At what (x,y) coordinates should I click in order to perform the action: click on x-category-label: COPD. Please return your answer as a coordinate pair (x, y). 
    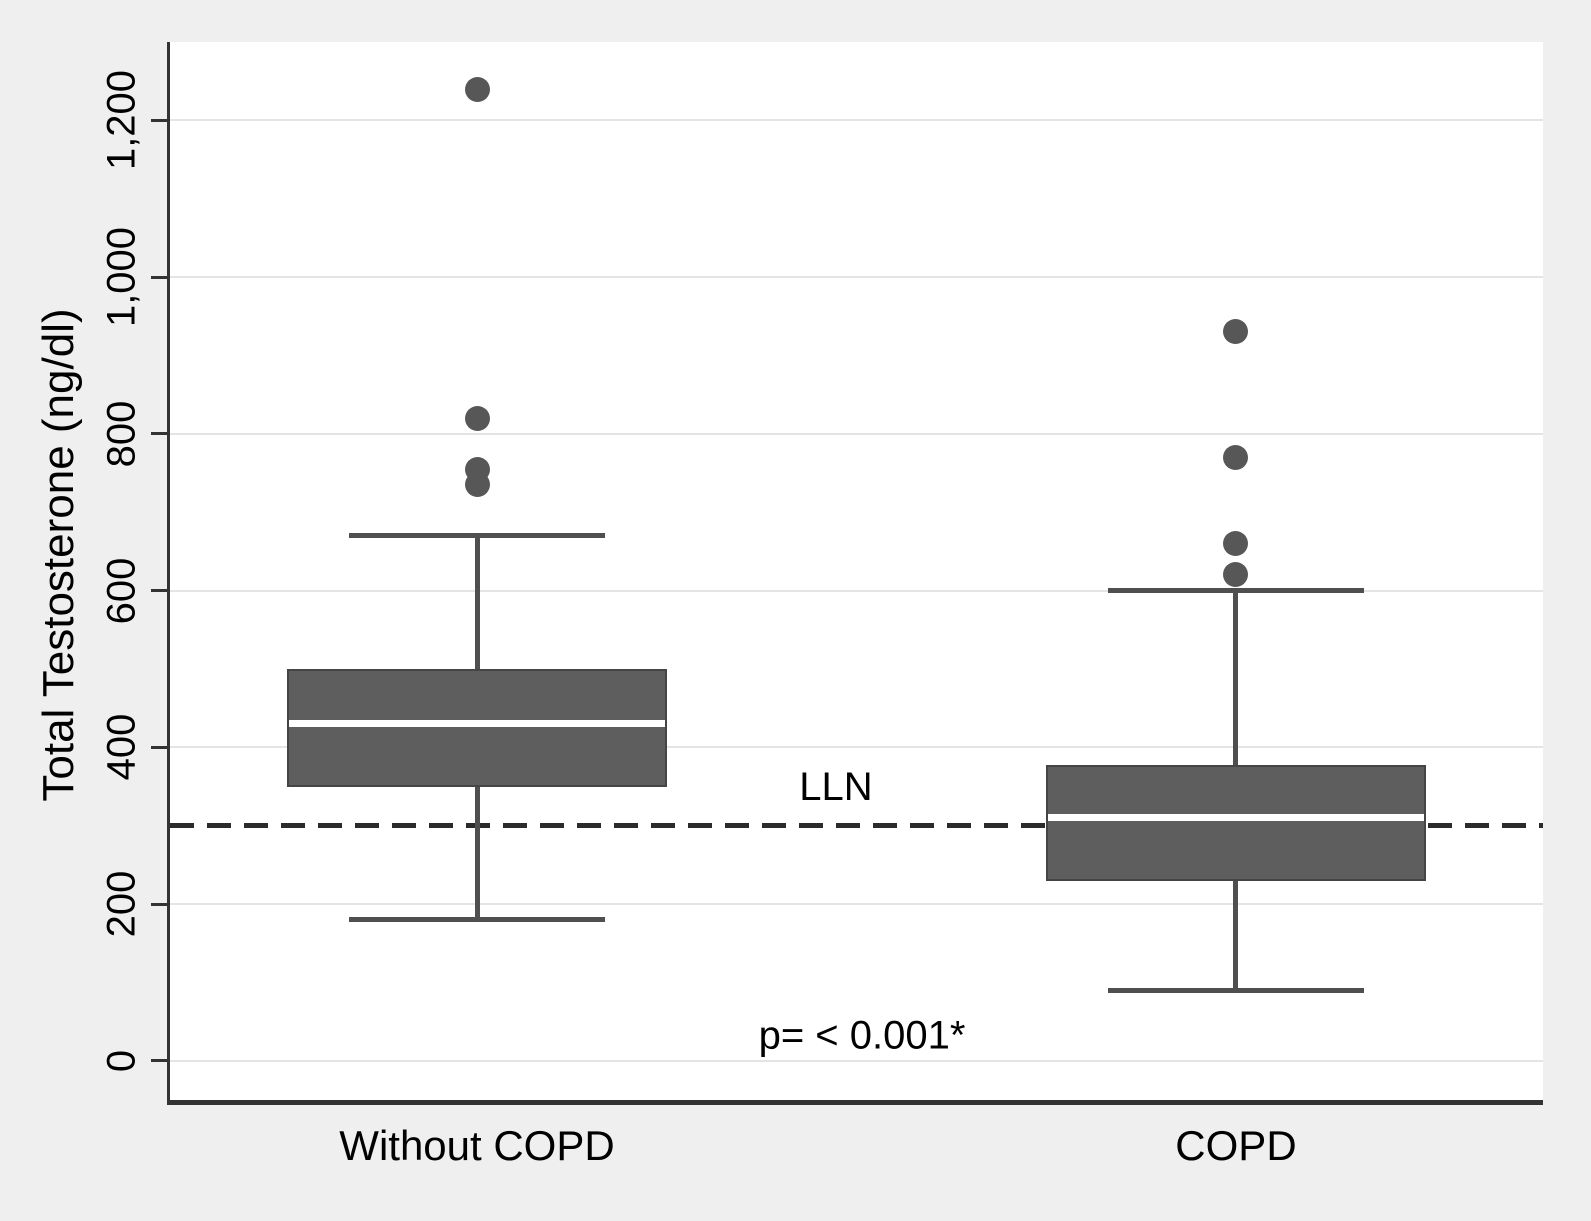
    Looking at the image, I should click on (1236, 1145).